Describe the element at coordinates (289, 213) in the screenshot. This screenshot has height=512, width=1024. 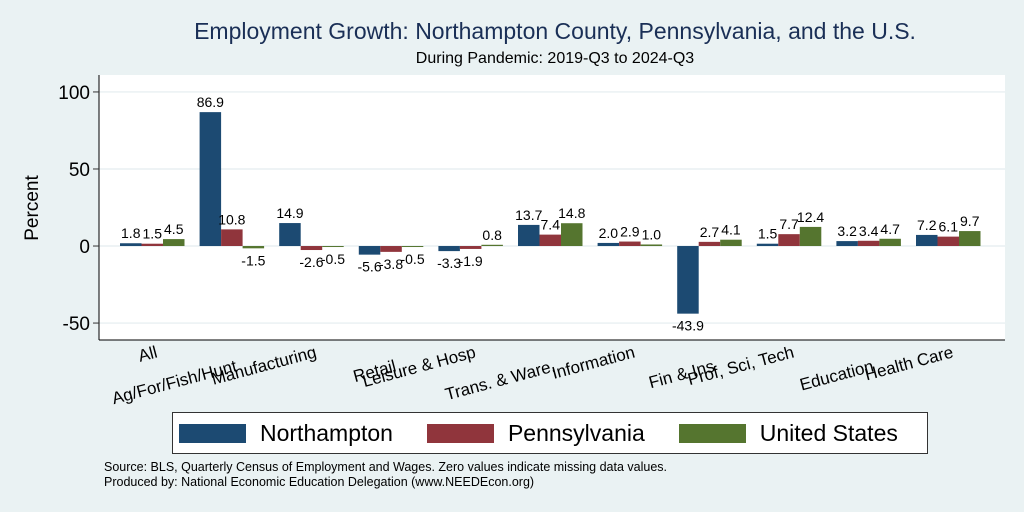
I see `data-label: 14.9` at that location.